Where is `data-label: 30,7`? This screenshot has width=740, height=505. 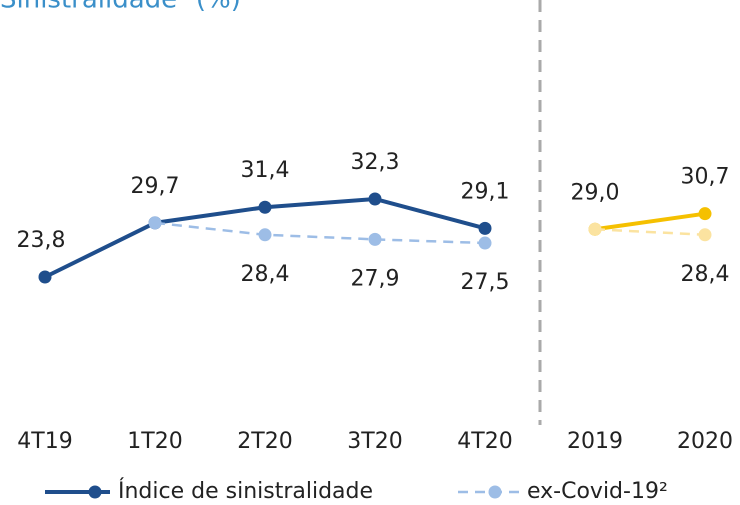 data-label: 30,7 is located at coordinates (705, 177).